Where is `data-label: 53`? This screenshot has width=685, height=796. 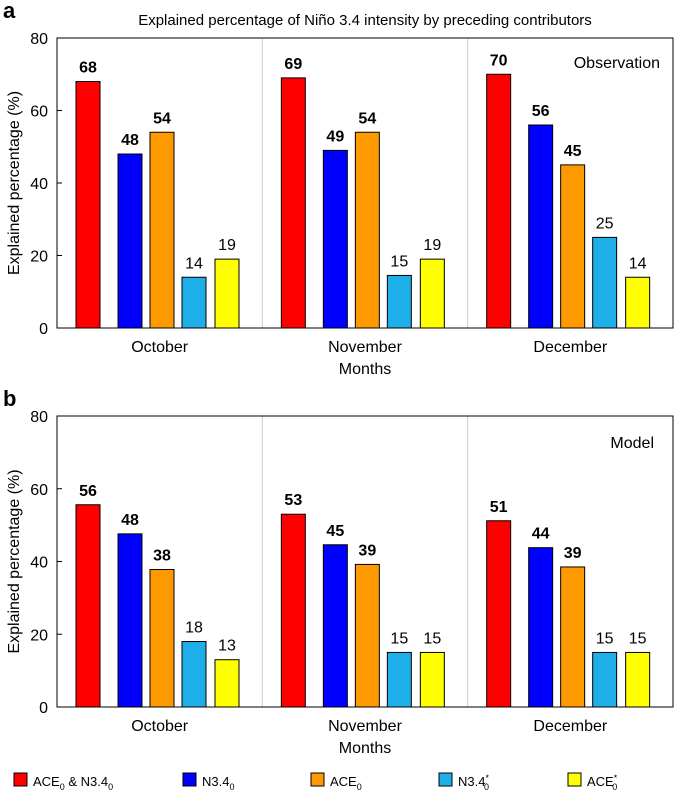
data-label: 53 is located at coordinates (293, 500).